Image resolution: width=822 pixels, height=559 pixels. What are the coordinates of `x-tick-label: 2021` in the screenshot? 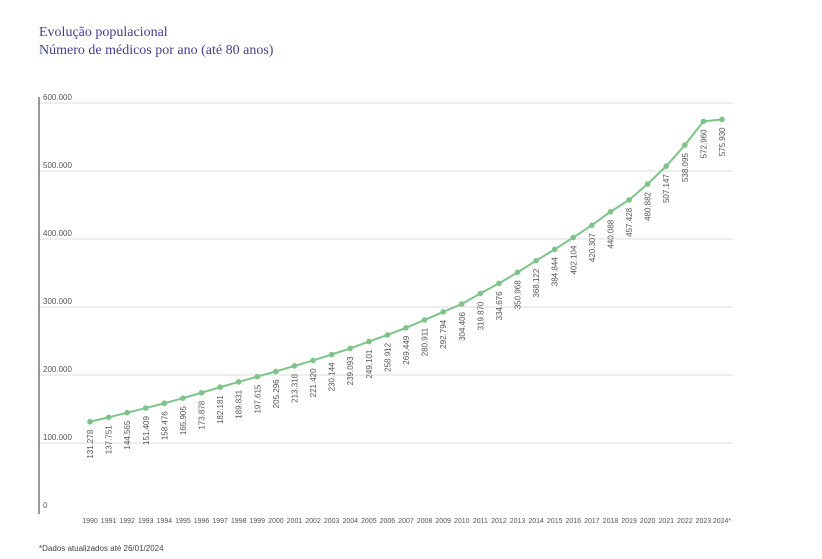 It's located at (666, 521).